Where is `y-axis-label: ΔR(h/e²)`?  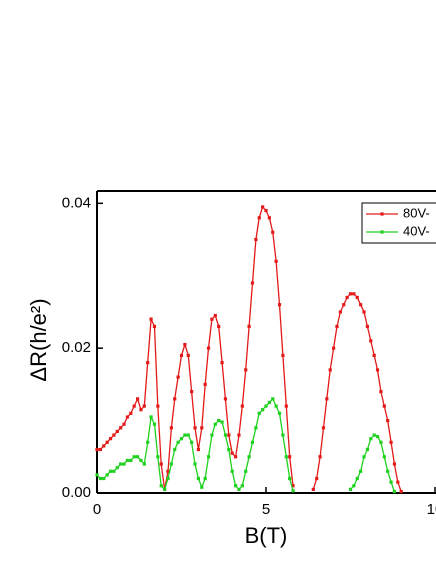
y-axis-label: ΔR(h/e²) is located at coordinates (38, 339).